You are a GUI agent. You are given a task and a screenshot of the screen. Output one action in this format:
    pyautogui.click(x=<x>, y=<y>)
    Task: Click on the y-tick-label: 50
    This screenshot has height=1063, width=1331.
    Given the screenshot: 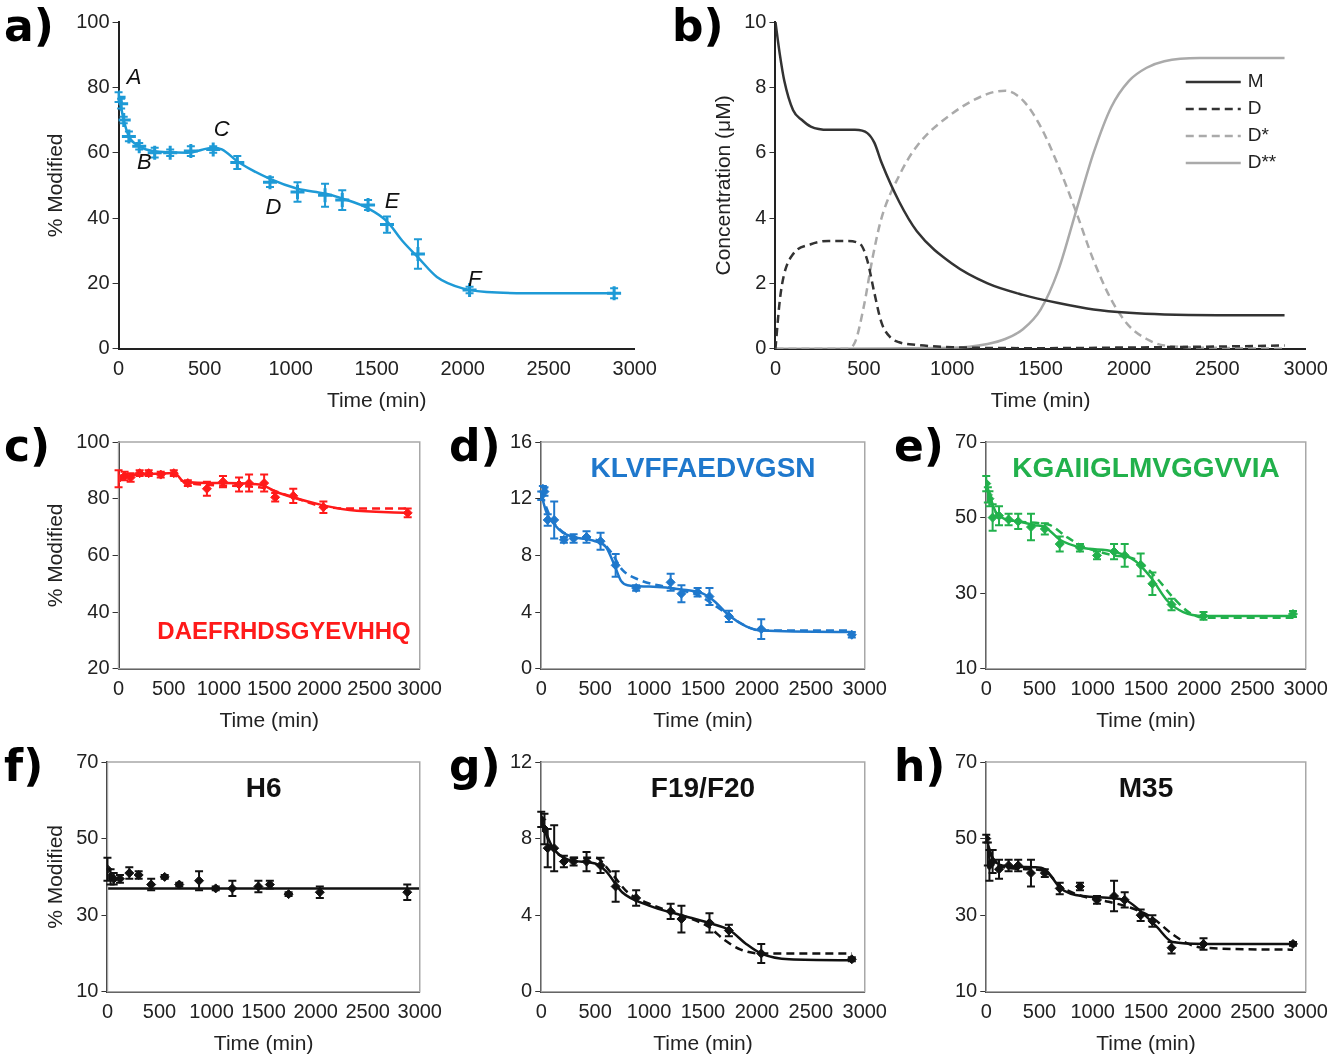 What is the action you would take?
    pyautogui.click(x=966, y=516)
    